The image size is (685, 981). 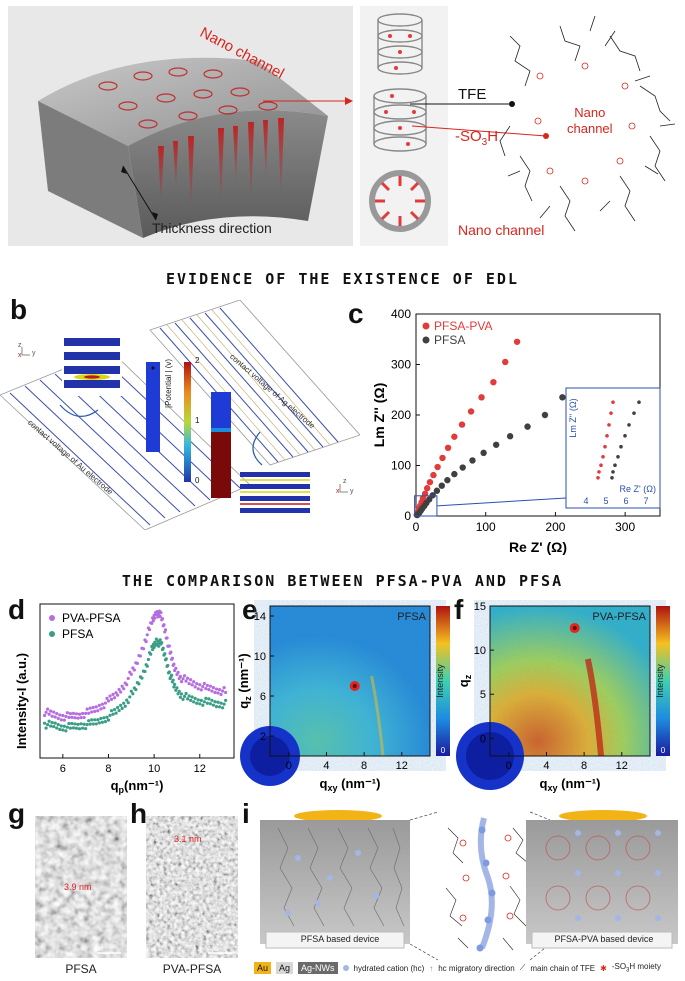 I want to click on legend-au: Au, so click(x=263, y=968).